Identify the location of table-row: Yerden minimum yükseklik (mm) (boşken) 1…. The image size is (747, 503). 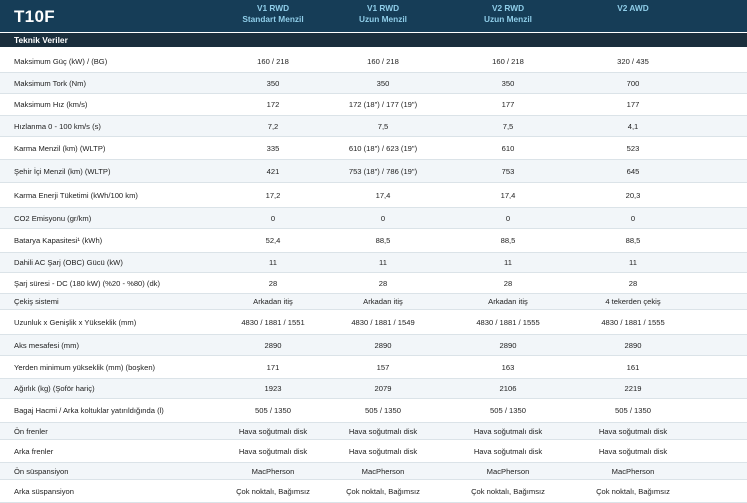
(373, 367).